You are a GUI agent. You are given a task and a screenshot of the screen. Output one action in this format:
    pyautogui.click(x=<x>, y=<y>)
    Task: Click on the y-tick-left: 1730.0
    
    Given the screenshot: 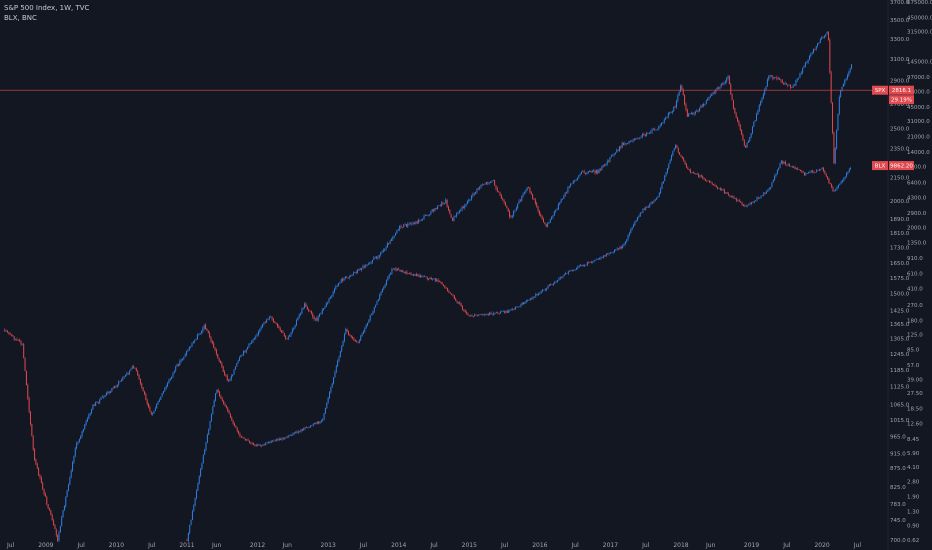 What is the action you would take?
    pyautogui.click(x=900, y=249)
    